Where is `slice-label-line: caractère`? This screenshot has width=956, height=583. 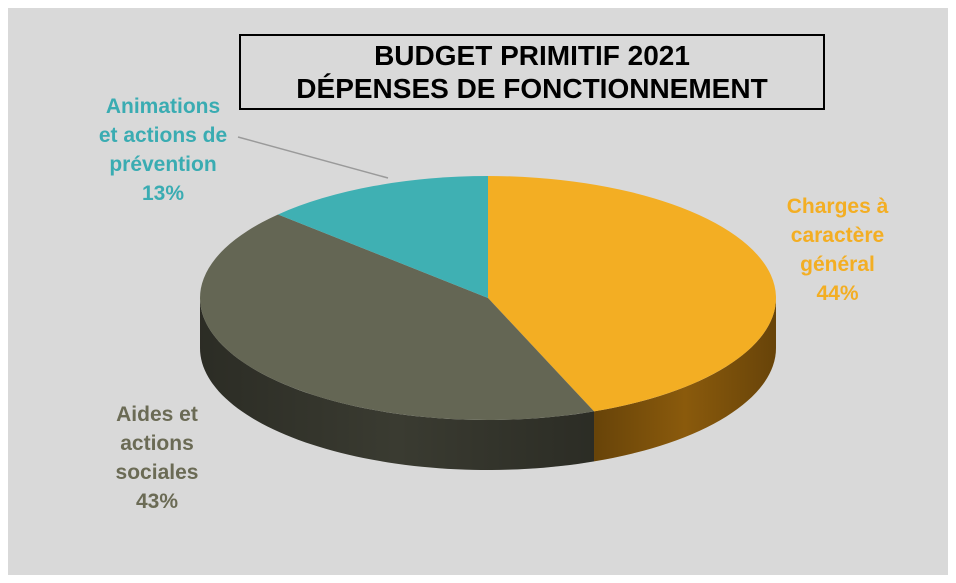 slice-label-line: caractère is located at coordinates (837, 235).